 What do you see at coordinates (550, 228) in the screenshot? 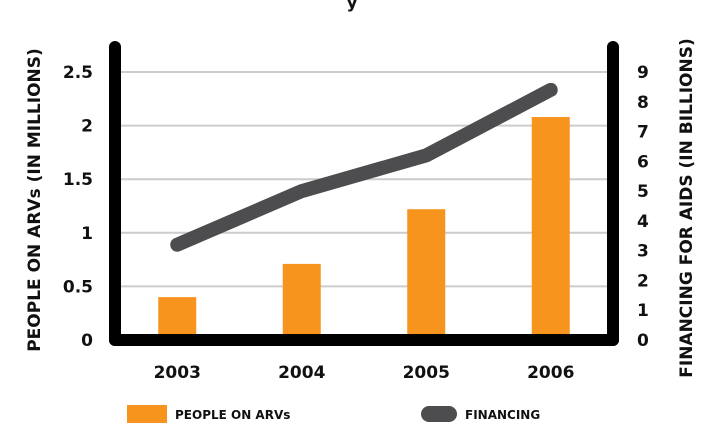
I see `bar-2006` at bounding box center [550, 228].